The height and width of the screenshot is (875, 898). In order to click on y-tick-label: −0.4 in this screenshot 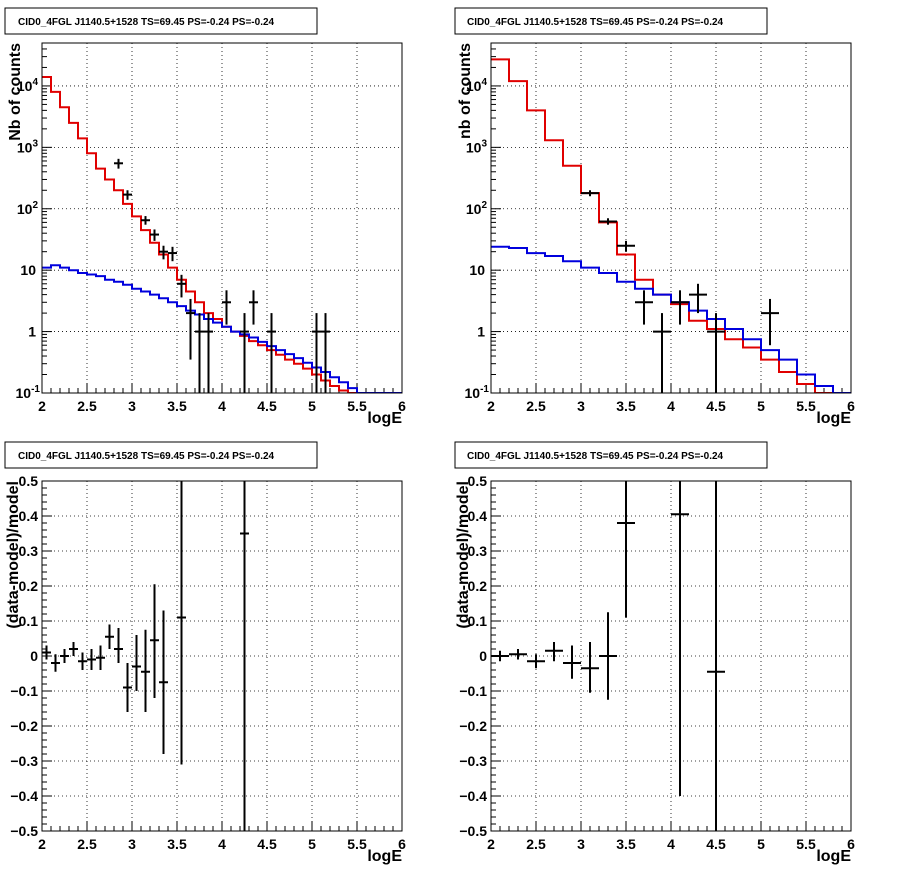, I will do `click(473, 796)`.